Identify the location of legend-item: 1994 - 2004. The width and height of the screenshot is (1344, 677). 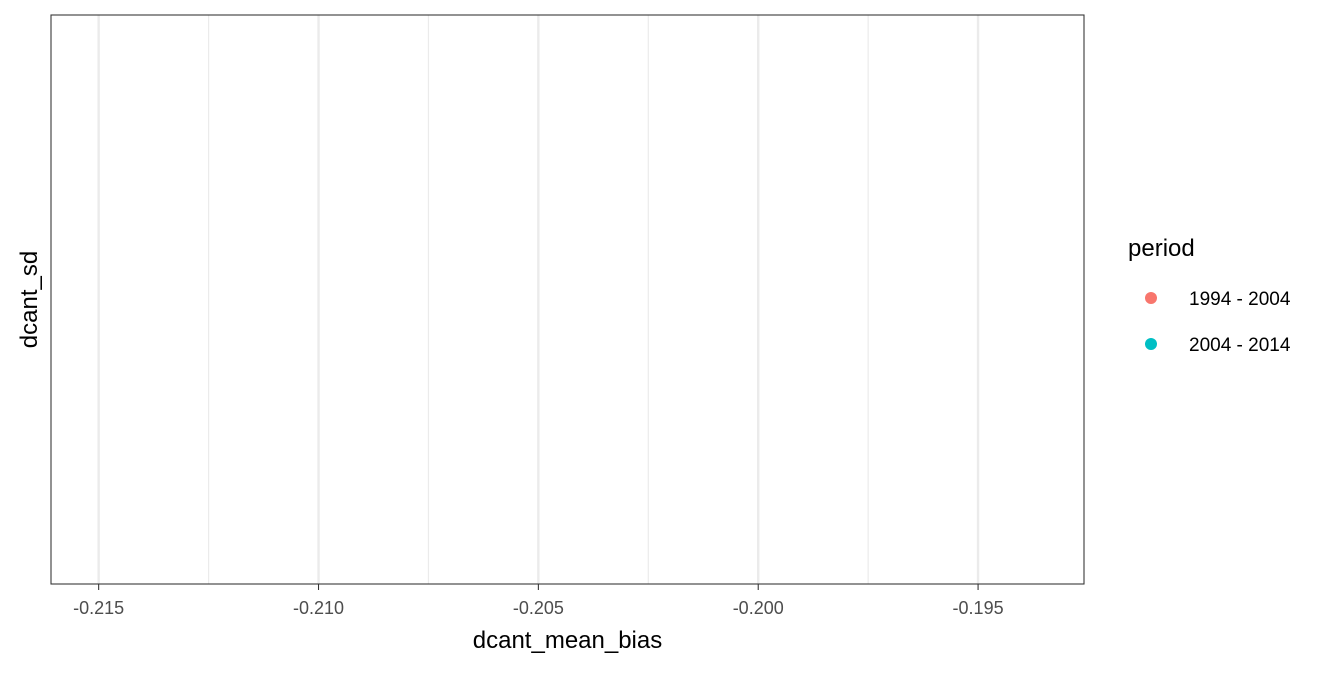
(1218, 299).